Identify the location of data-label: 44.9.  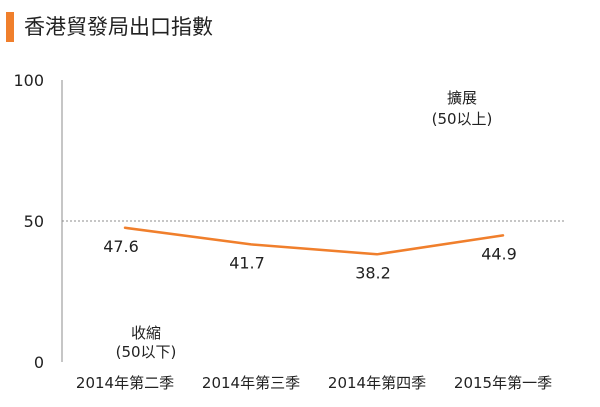
(499, 253).